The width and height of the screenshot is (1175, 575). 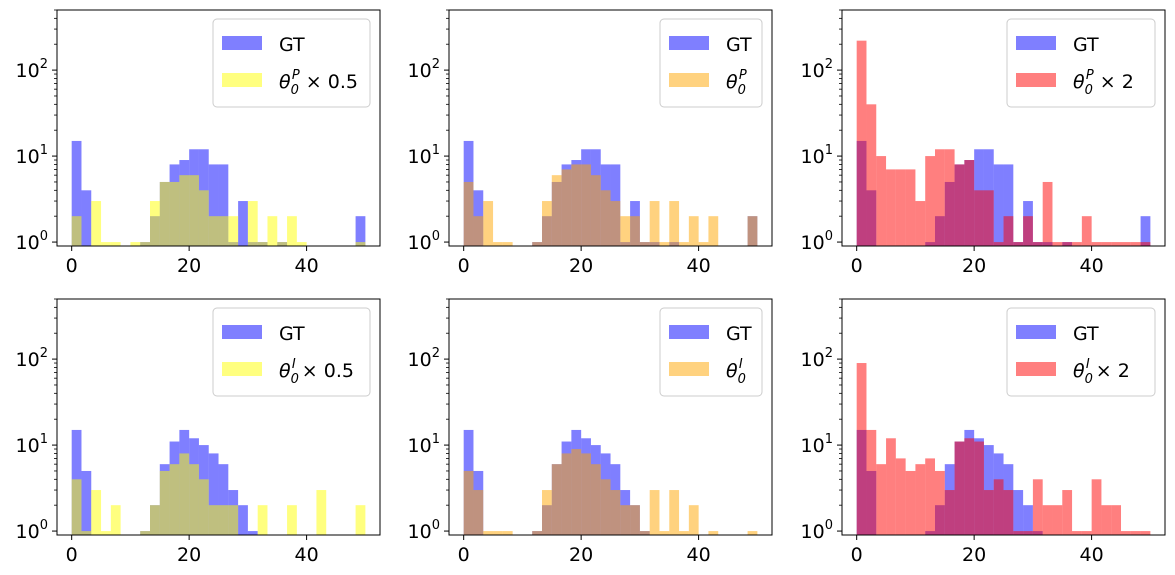 I want to click on legend-label: θ0I × 0.5, so click(x=316, y=372).